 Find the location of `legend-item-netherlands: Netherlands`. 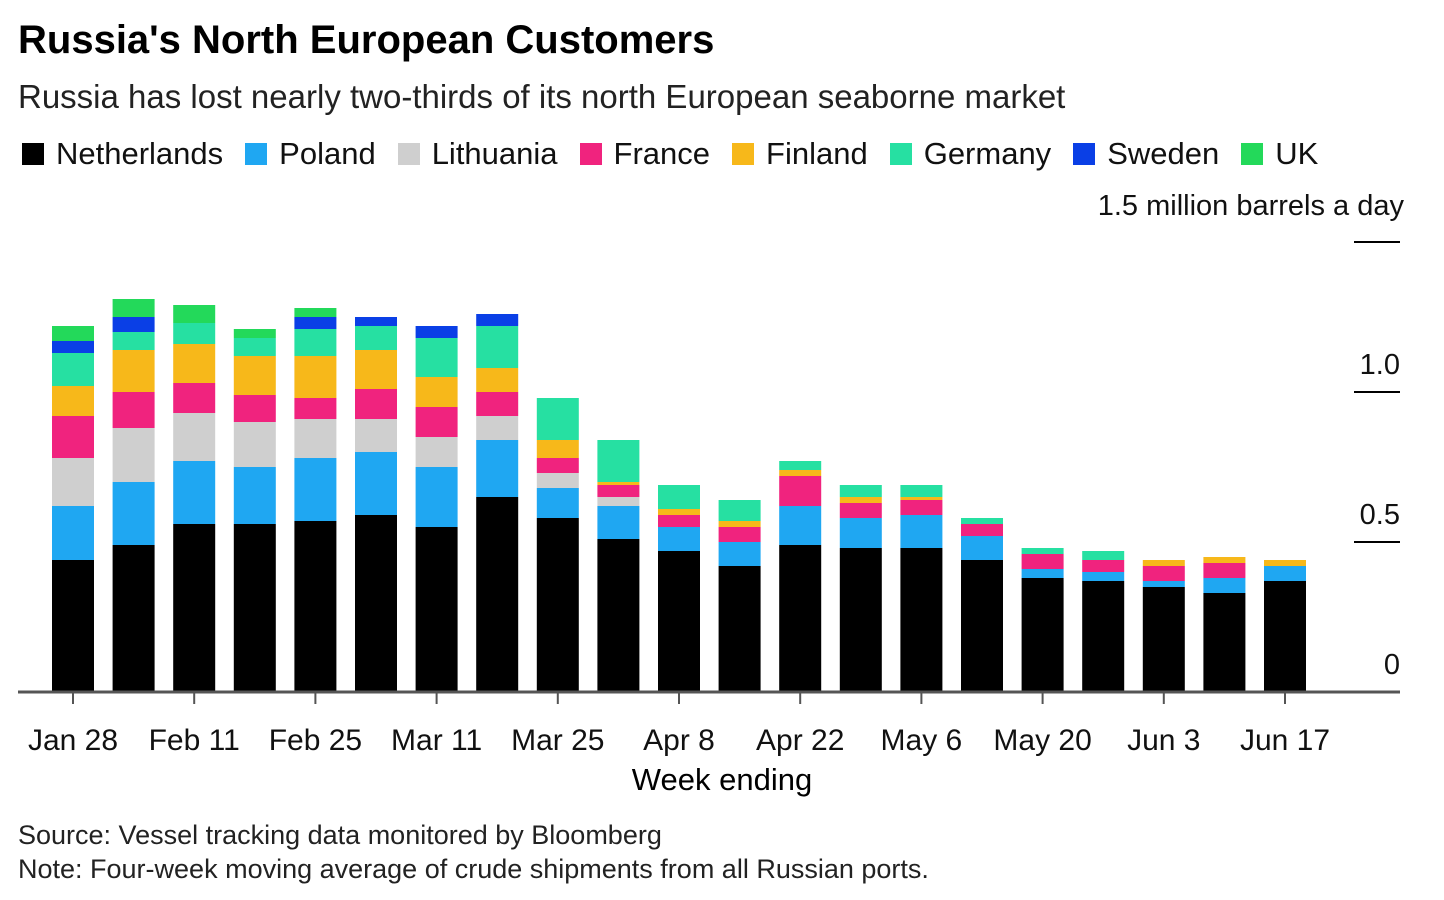

legend-item-netherlands: Netherlands is located at coordinates (122, 154).